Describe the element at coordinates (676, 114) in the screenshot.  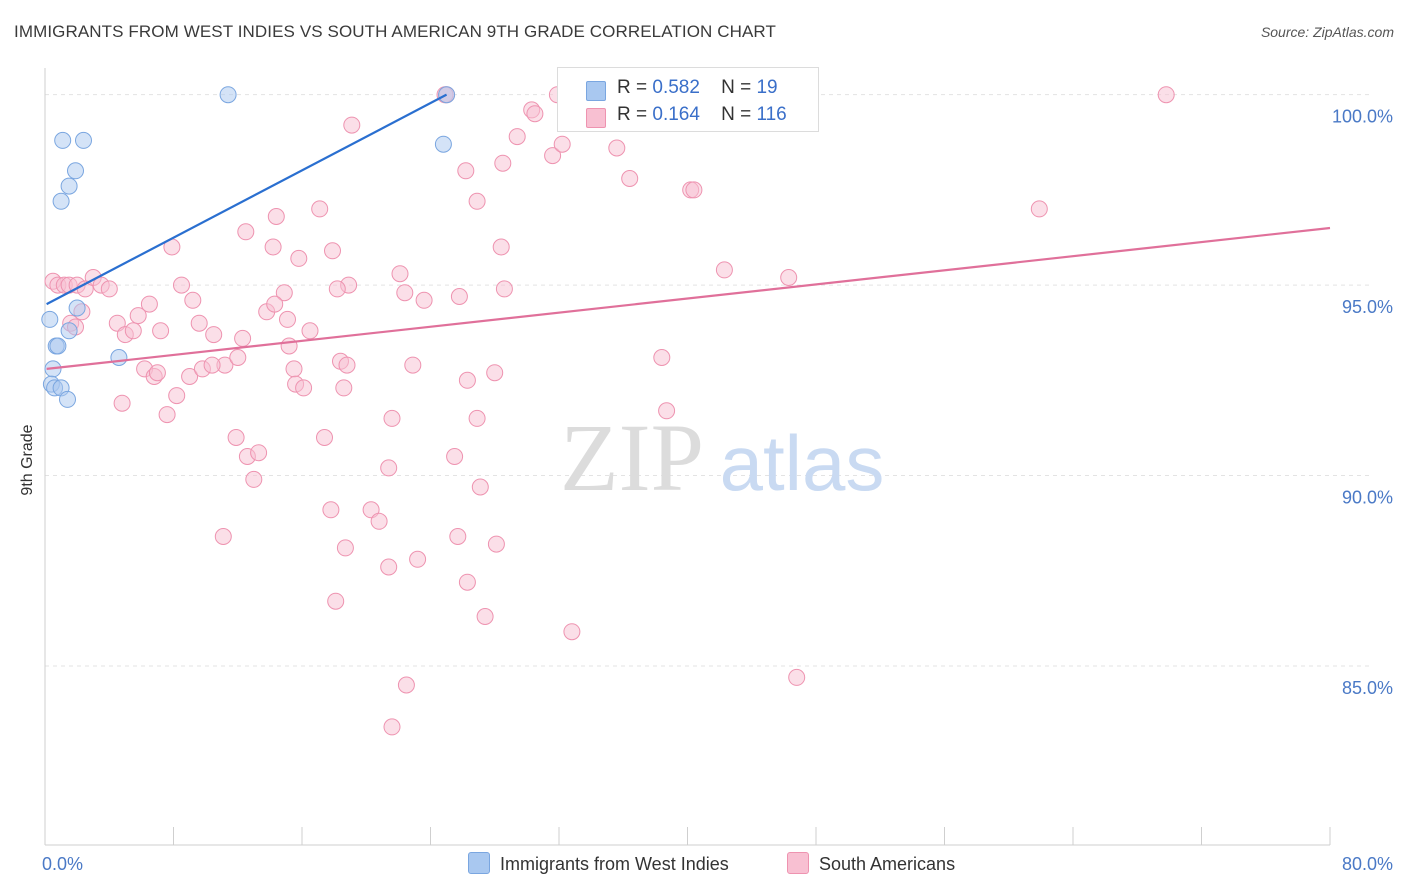
I see `legend-r-value: 0.164` at that location.